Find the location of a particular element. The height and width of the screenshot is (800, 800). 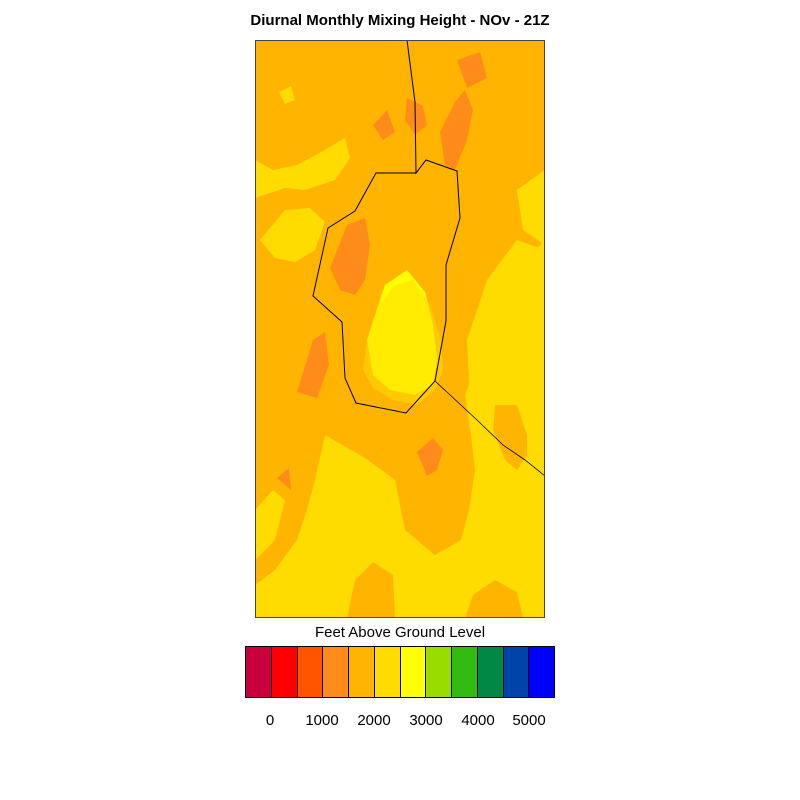

contour-band-dark-east is located at coordinates (456, 130).